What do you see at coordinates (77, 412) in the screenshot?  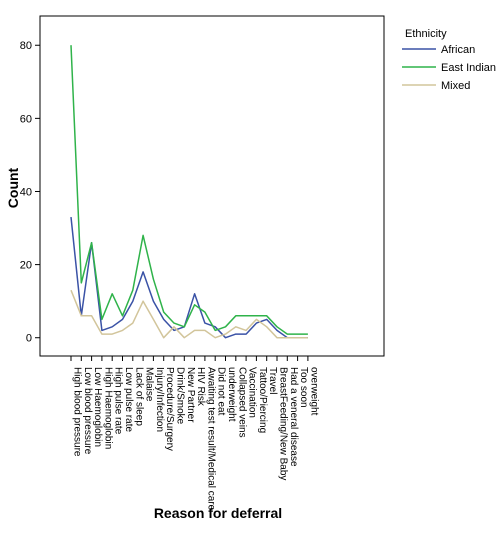 I see `x-category-label: High blood pressure` at bounding box center [77, 412].